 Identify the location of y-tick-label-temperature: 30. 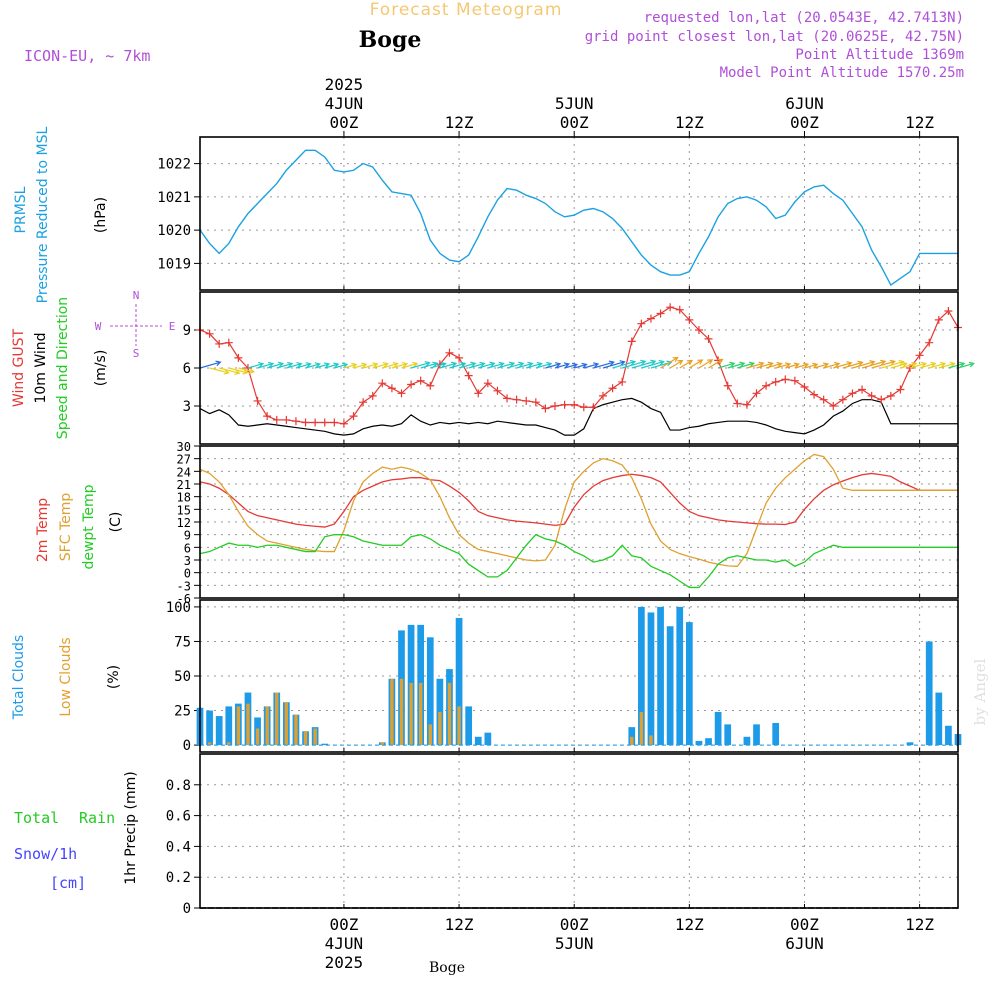
(184, 447).